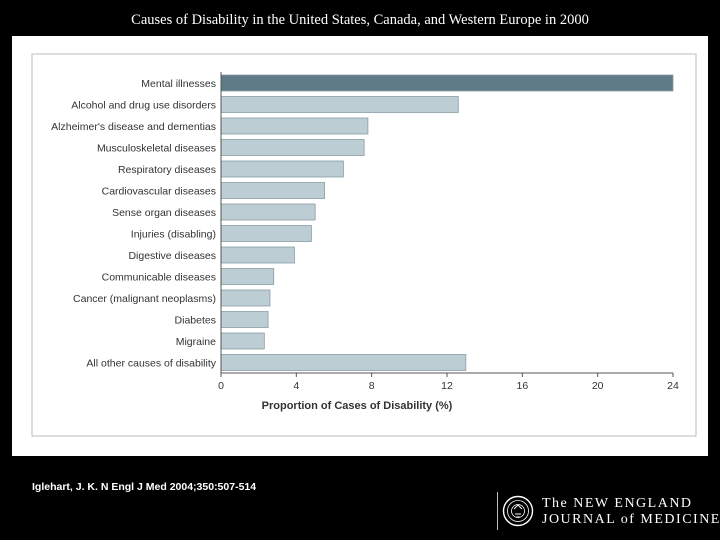 The width and height of the screenshot is (720, 540). What do you see at coordinates (296, 386) in the screenshot?
I see `x-tick-label: 4` at bounding box center [296, 386].